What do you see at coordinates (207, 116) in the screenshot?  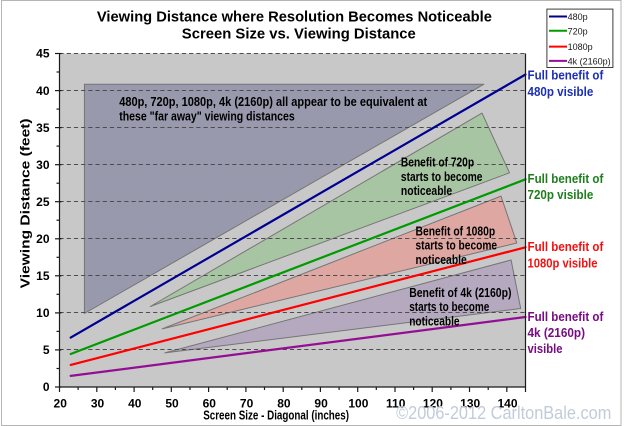 I see `svg-text:these "far away" viewing dista: these "far away" viewing distances` at bounding box center [207, 116].